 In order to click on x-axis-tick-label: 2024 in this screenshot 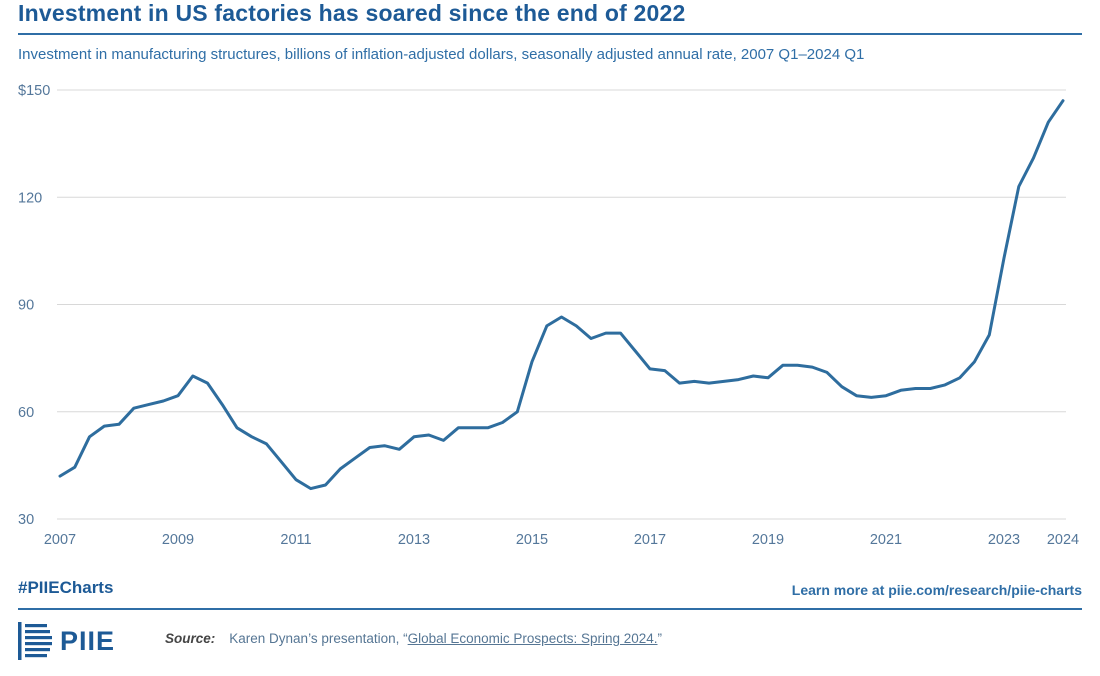, I will do `click(1063, 540)`.